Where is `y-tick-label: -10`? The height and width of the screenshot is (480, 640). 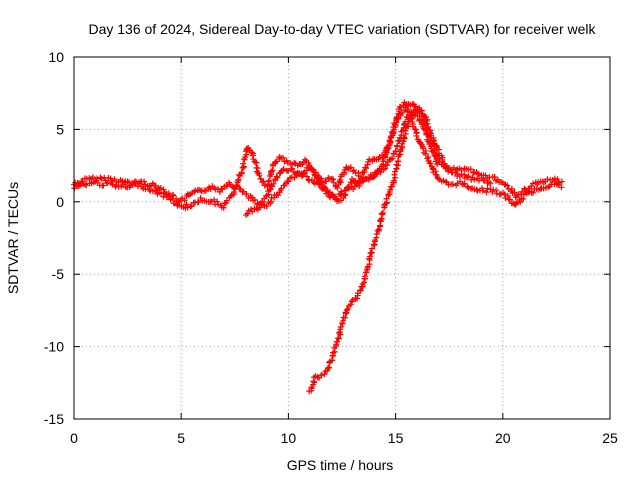 y-tick-label: -10 is located at coordinates (54, 347).